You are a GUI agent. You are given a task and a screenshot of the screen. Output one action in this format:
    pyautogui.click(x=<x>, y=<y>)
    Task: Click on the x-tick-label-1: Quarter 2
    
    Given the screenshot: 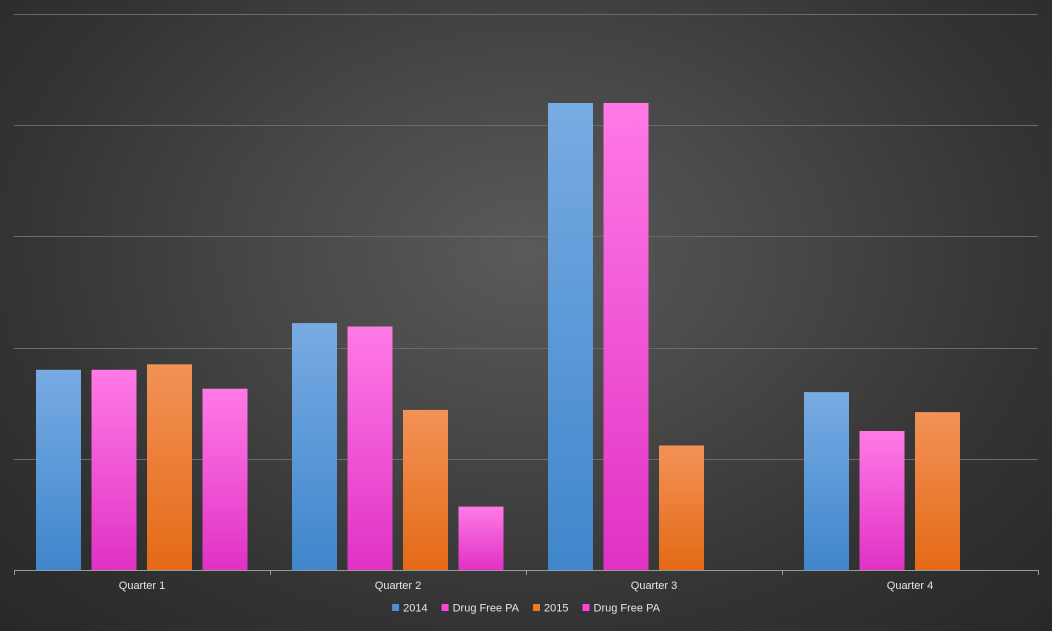 What is the action you would take?
    pyautogui.click(x=398, y=586)
    